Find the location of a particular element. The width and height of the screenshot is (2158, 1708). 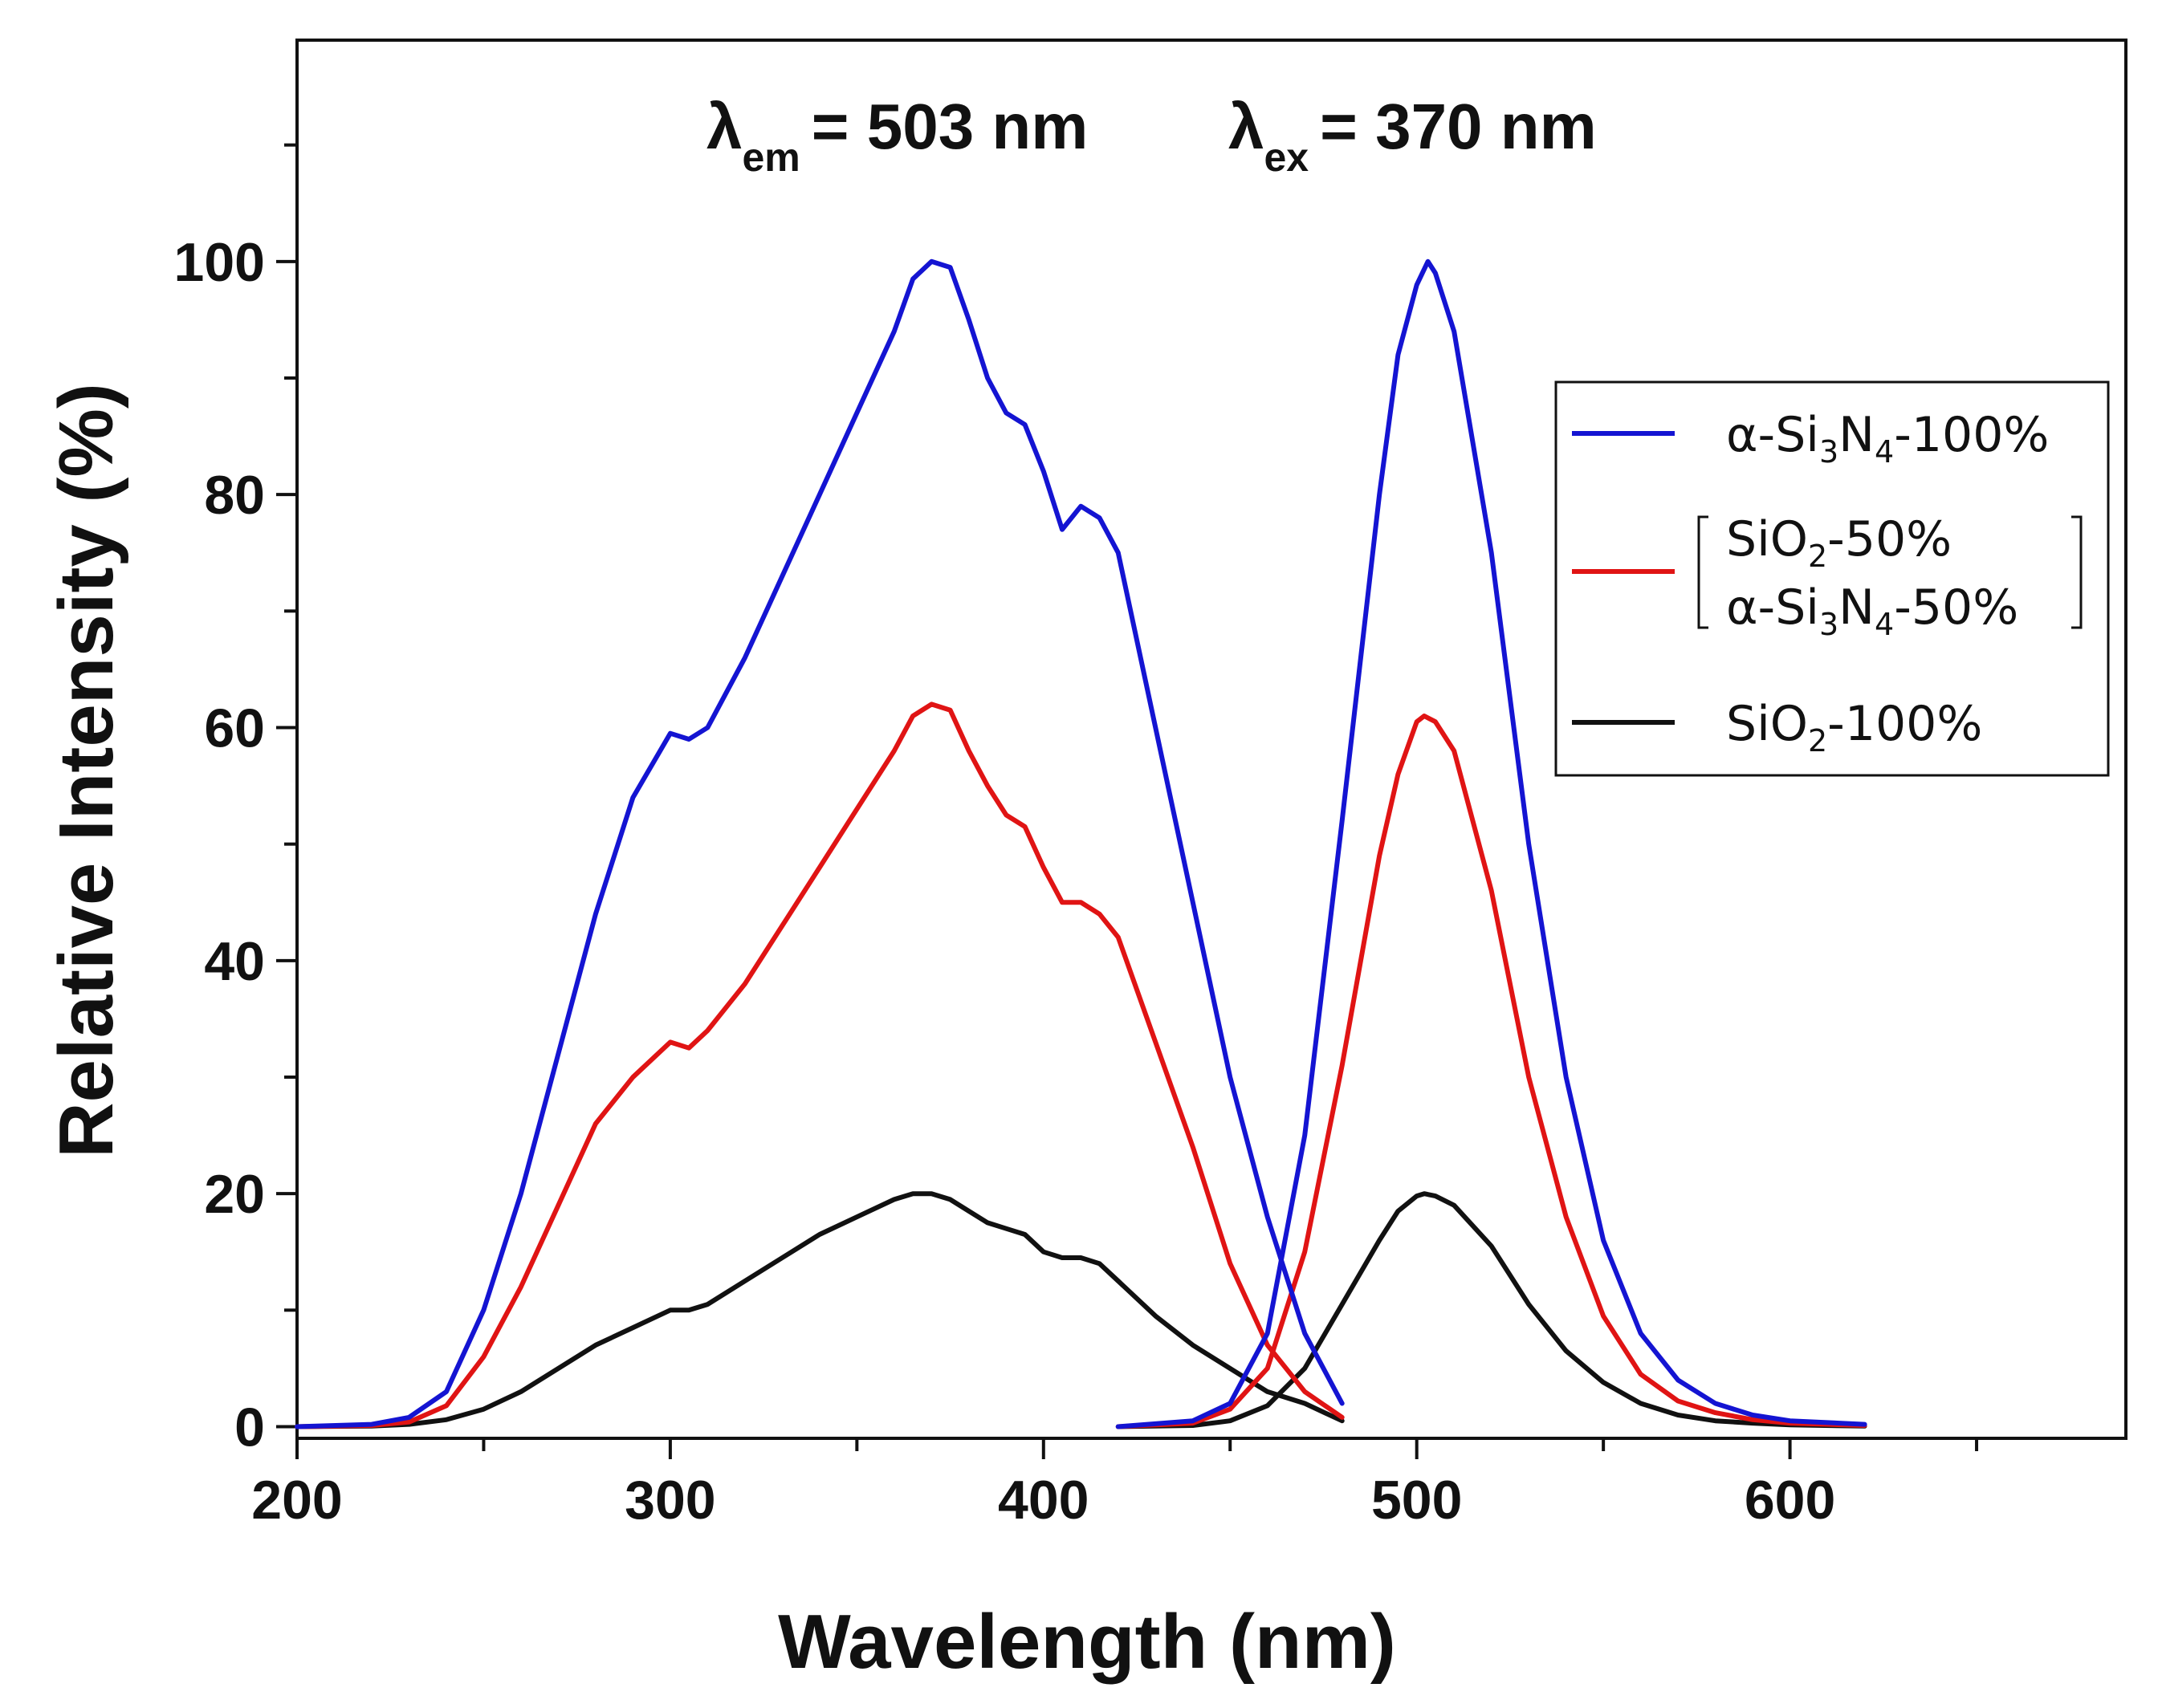

legend: α-Si3N4-100% SiO2-50%α-Si3N4-50% SiO2-100% is located at coordinates (1832, 579).